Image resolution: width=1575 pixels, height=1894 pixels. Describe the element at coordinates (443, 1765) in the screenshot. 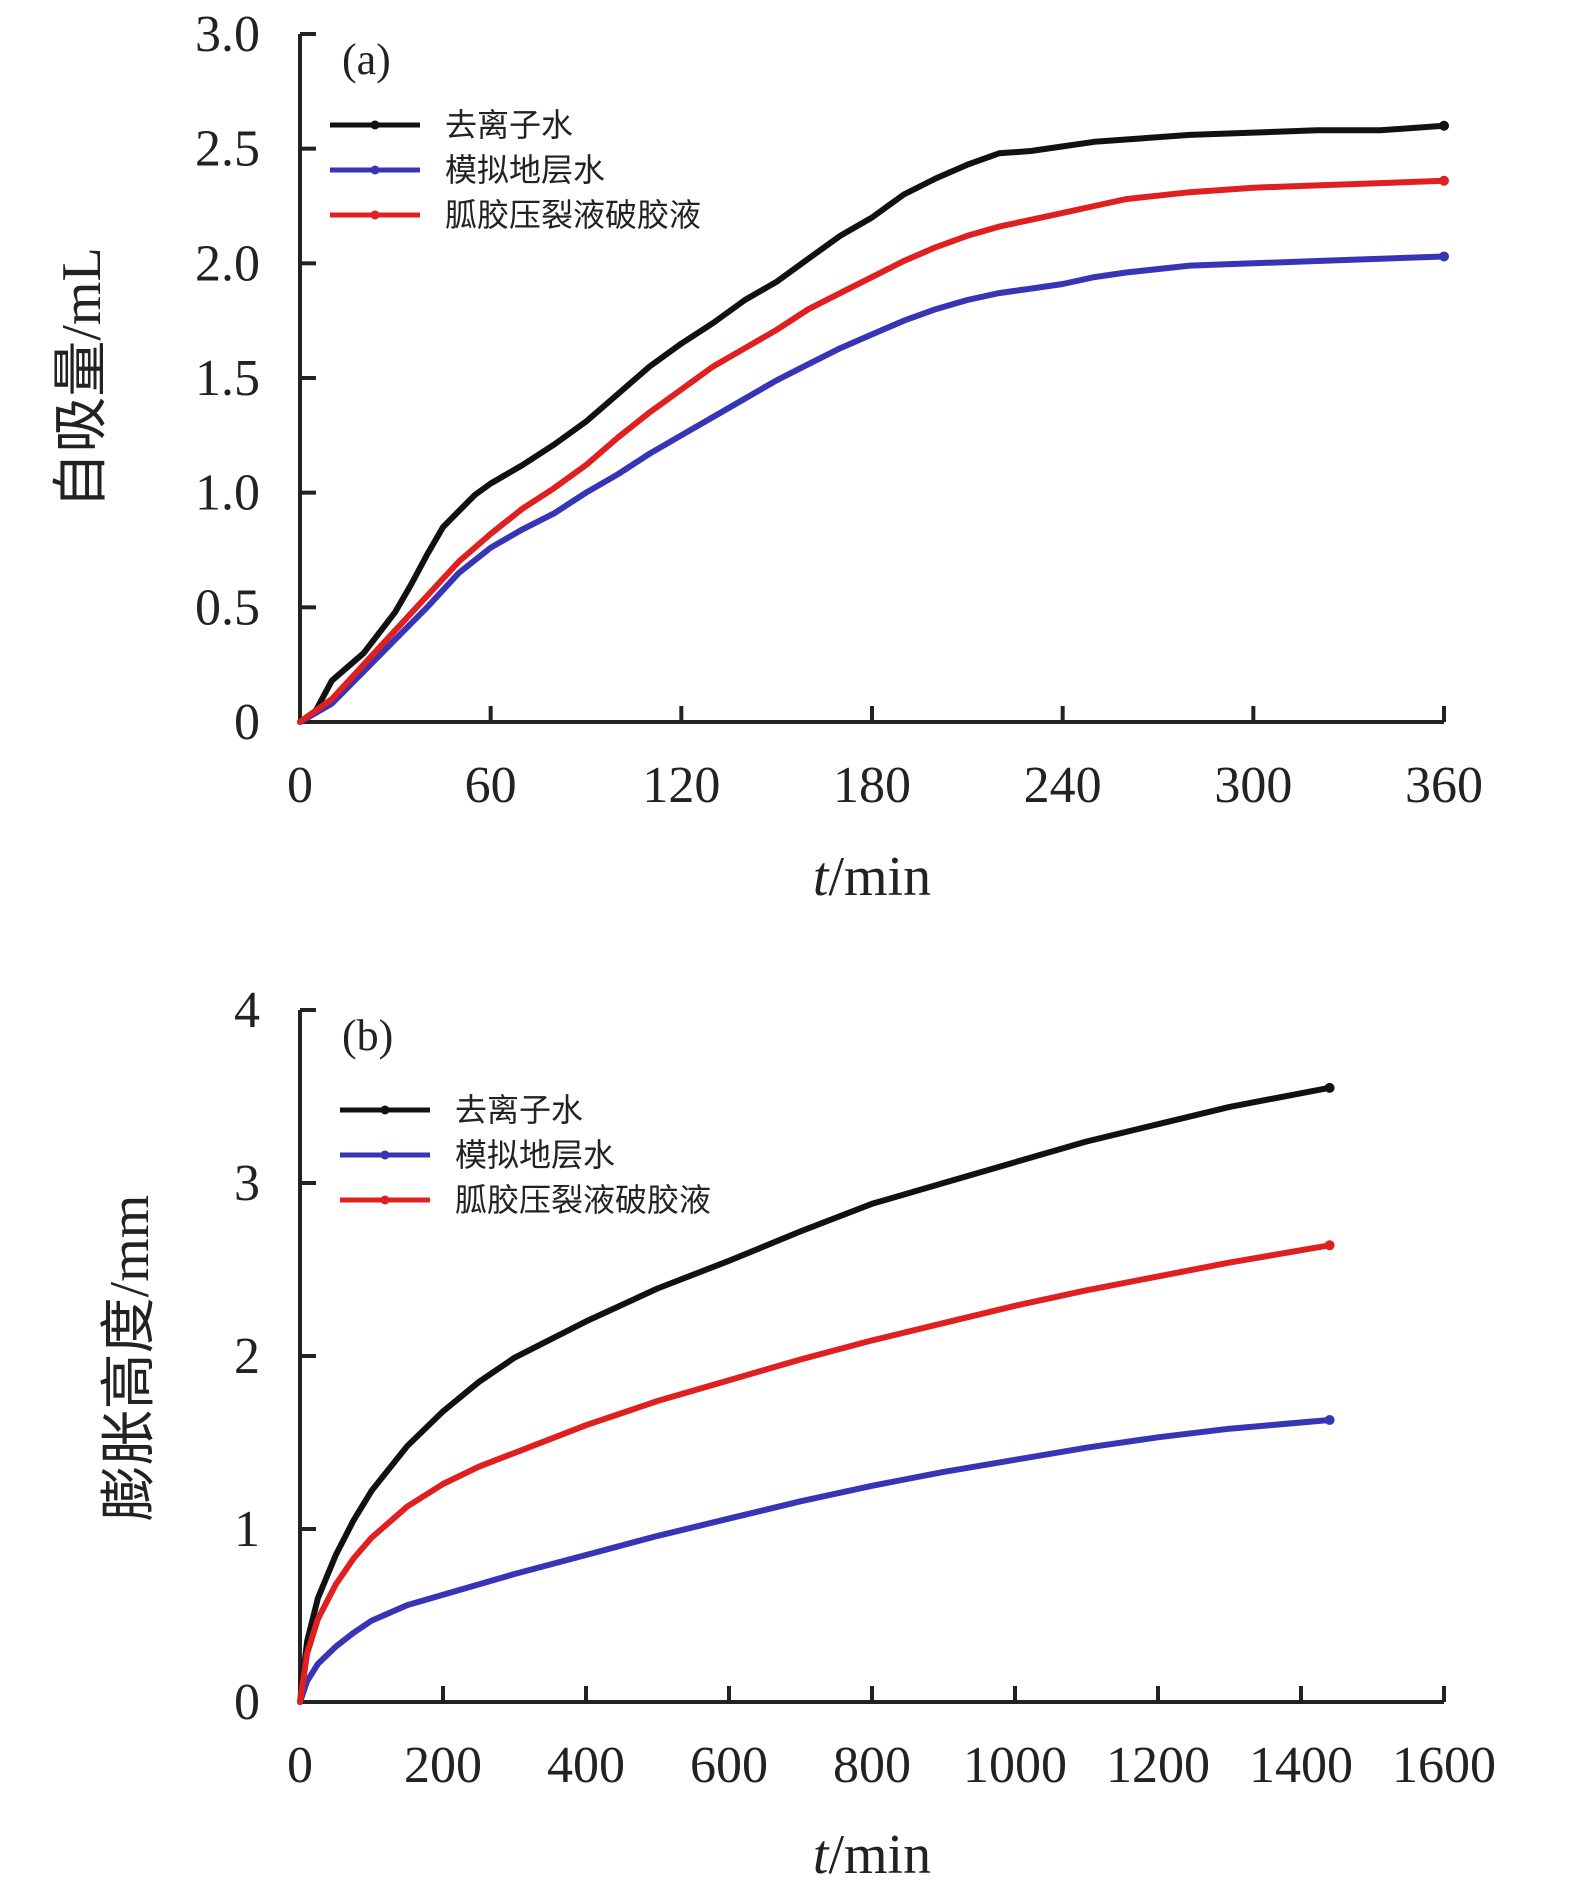

I see `x-tick-label: 200` at that location.